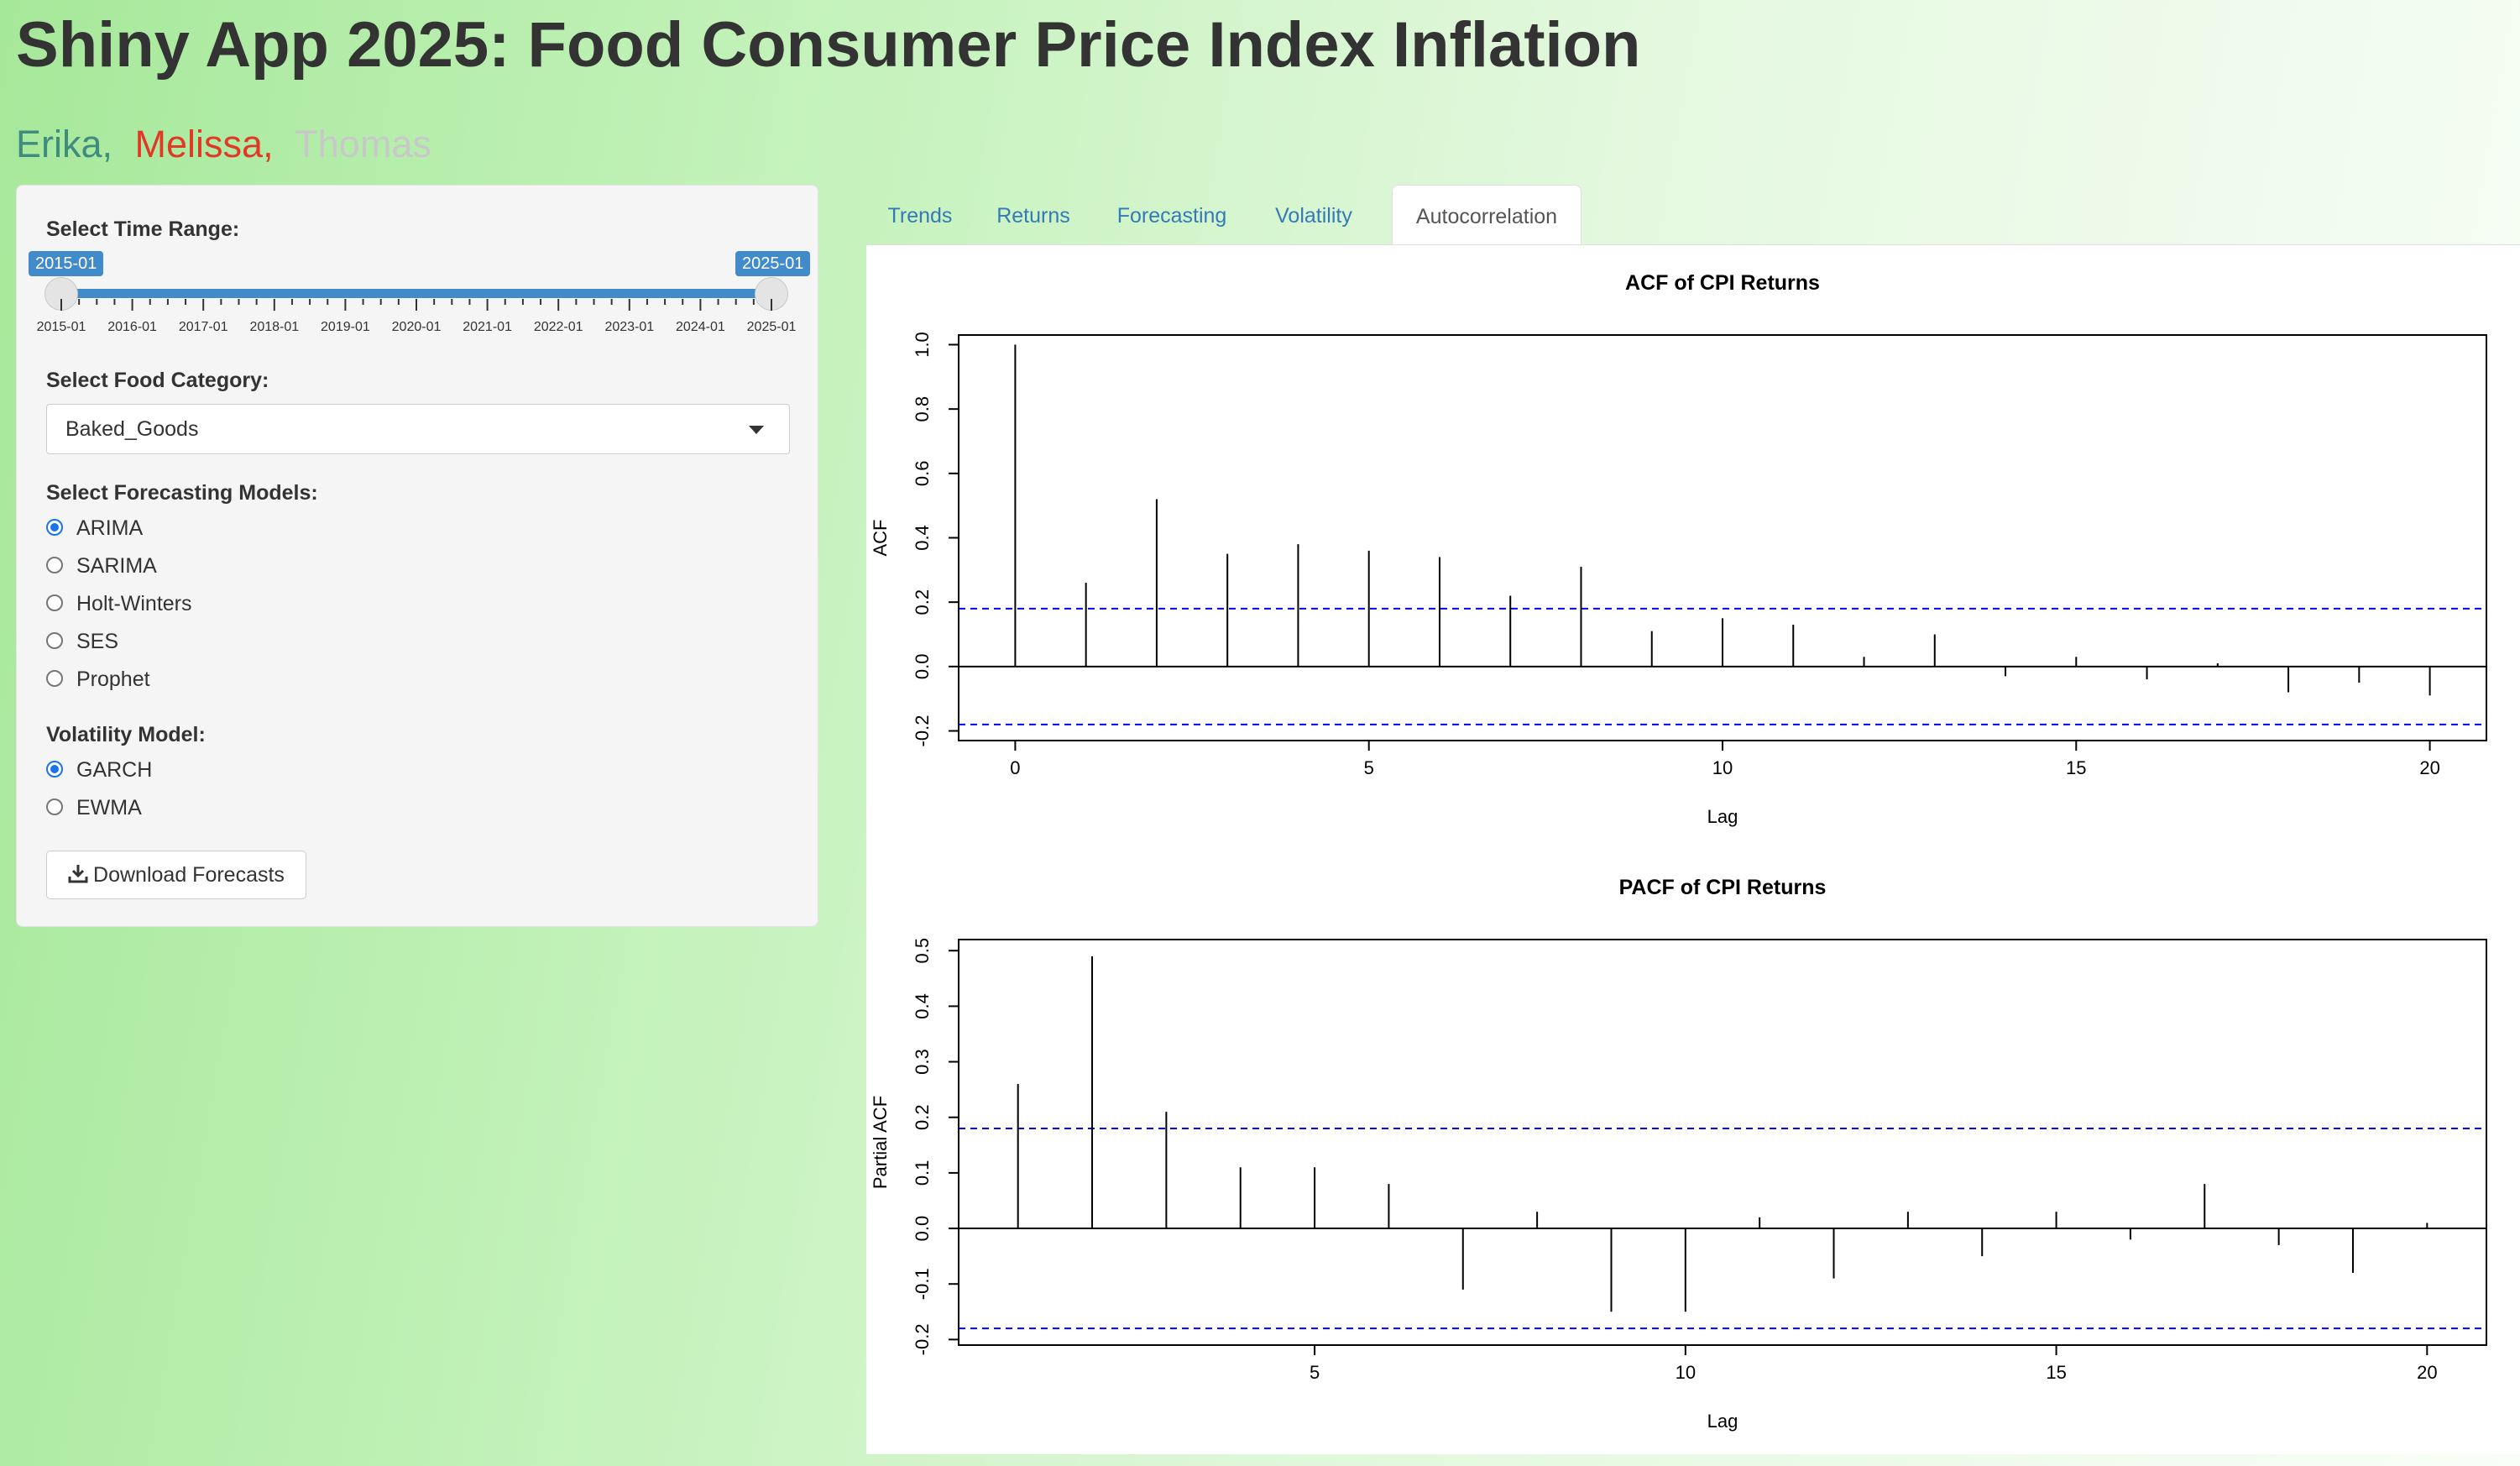 Image resolution: width=2520 pixels, height=1466 pixels. What do you see at coordinates (923, 474) in the screenshot?
I see `y-tick-label: 0.6` at bounding box center [923, 474].